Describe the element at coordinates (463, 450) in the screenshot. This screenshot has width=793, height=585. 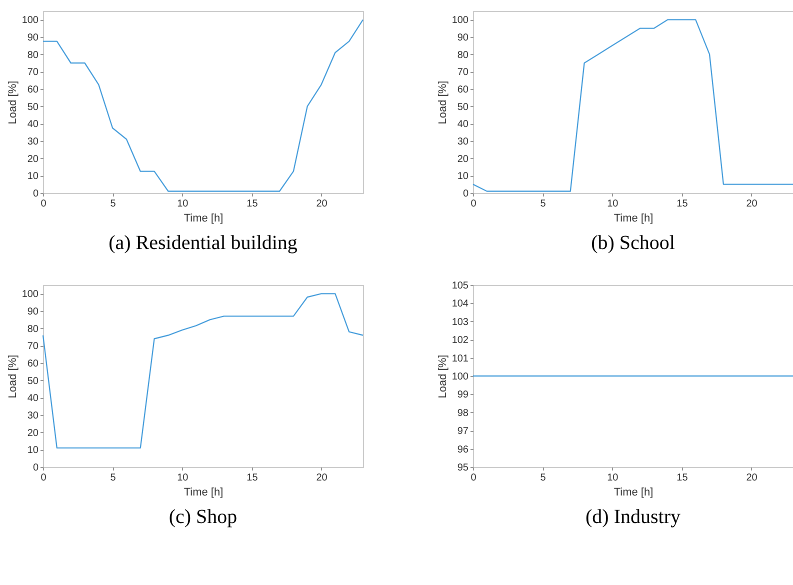
I see `y-tick-label: 96` at that location.